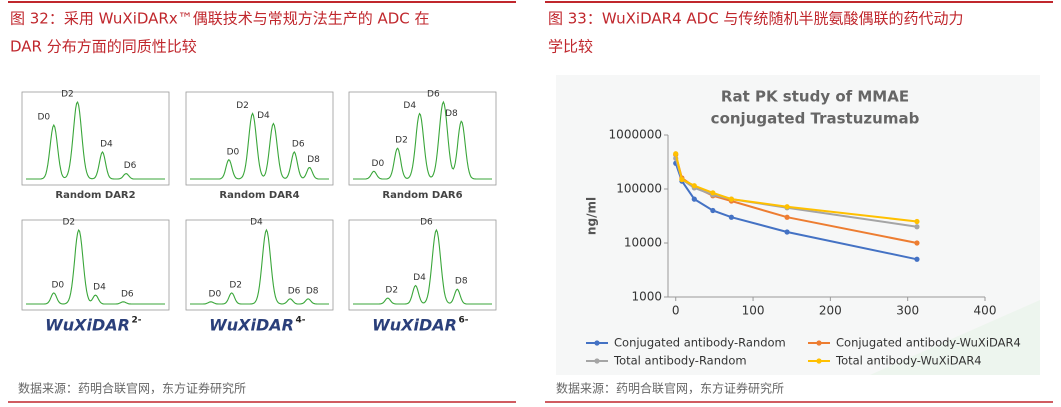 This screenshot has width=1061, height=407. What do you see at coordinates (928, 343) in the screenshot?
I see `legend-label: Conjugated antibody-WuXiDAR4` at bounding box center [928, 343].